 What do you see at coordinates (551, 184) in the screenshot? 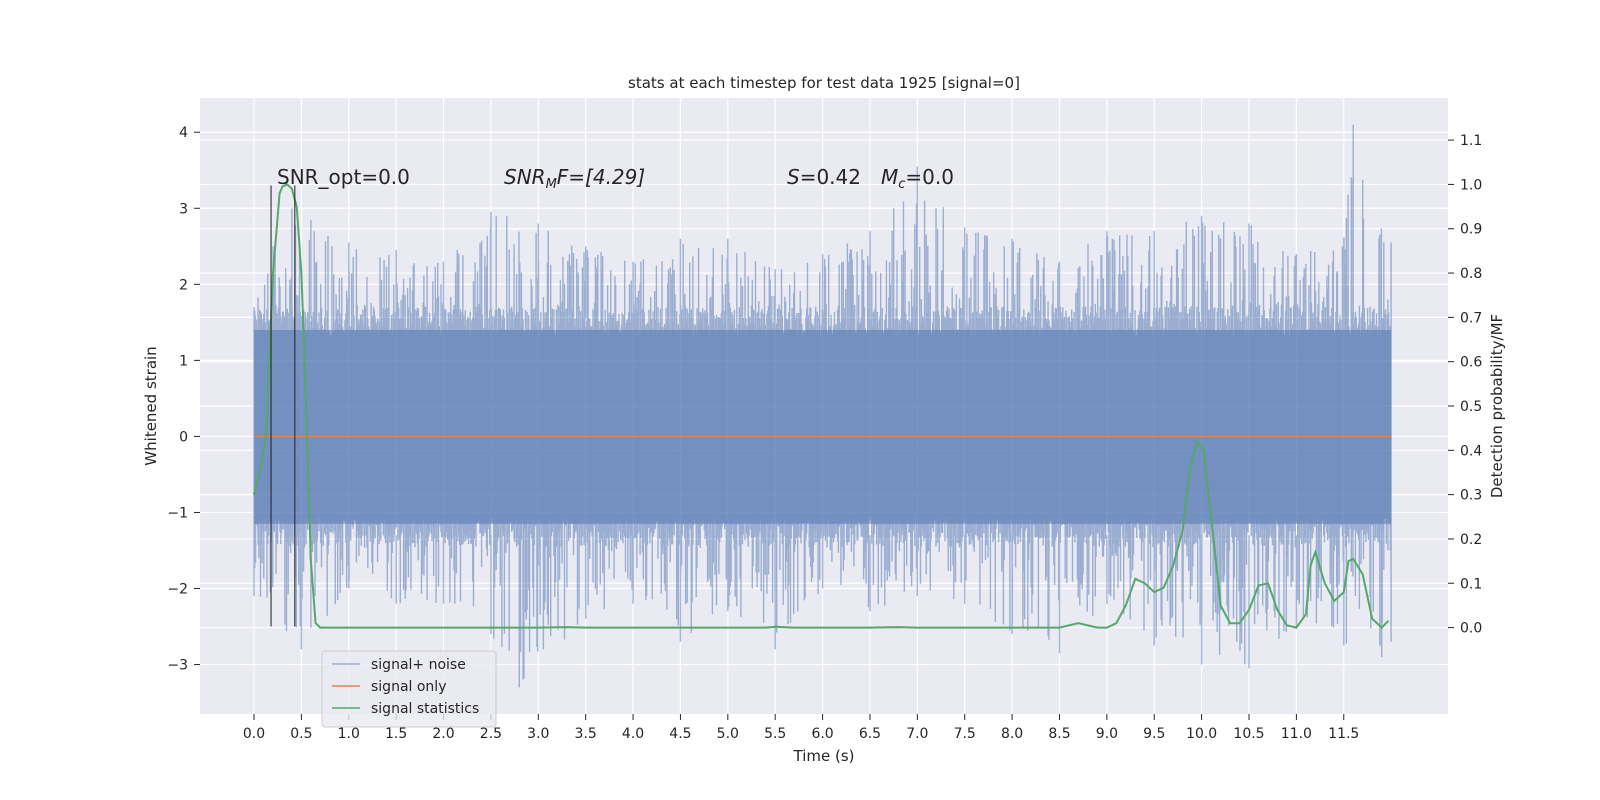
I see `snr-mf-sub: M` at bounding box center [551, 184].